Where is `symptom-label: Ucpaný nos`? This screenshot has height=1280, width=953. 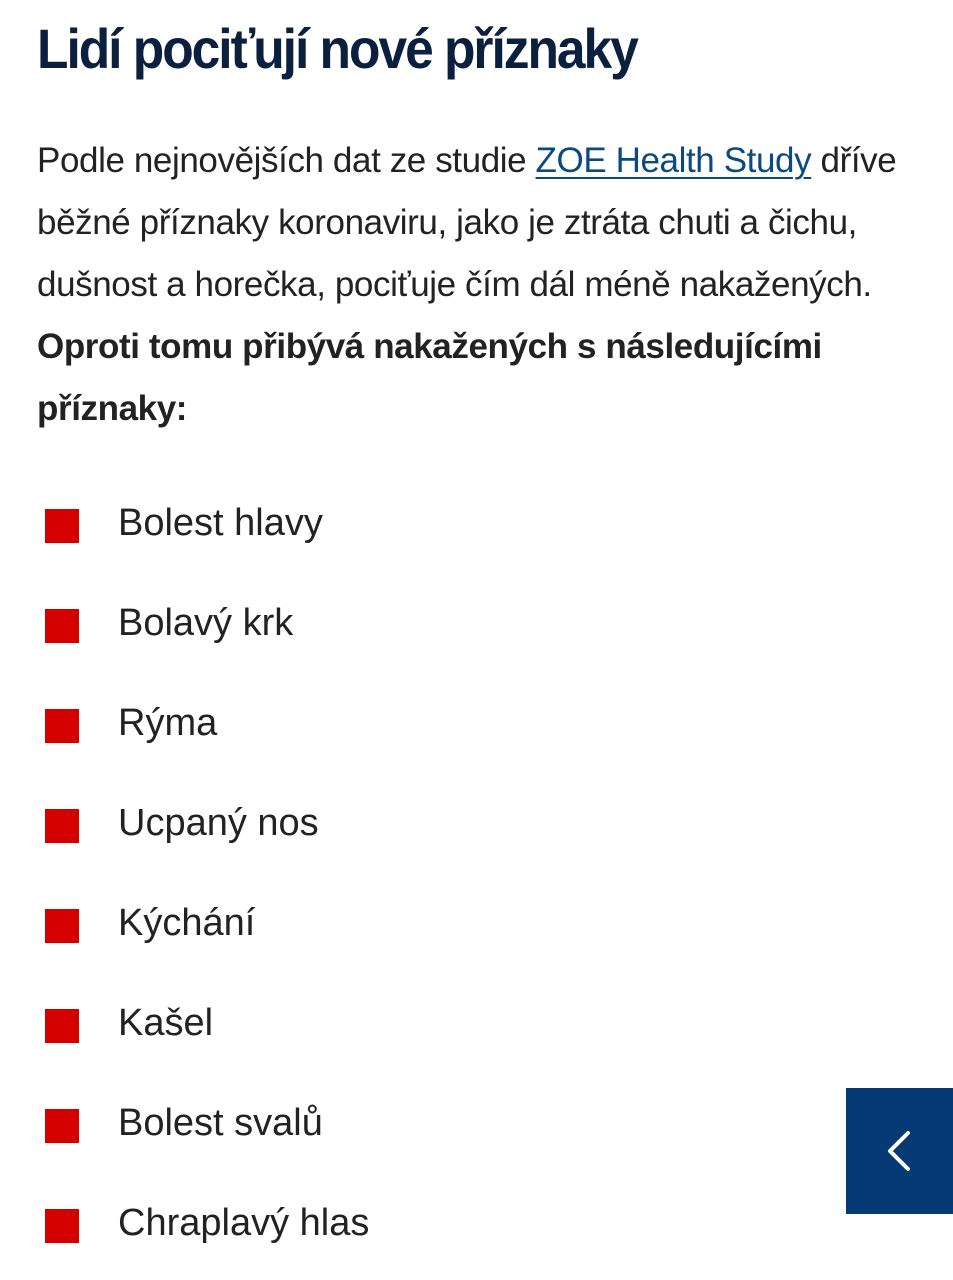
symptom-label: Ucpaný nos is located at coordinates (218, 823).